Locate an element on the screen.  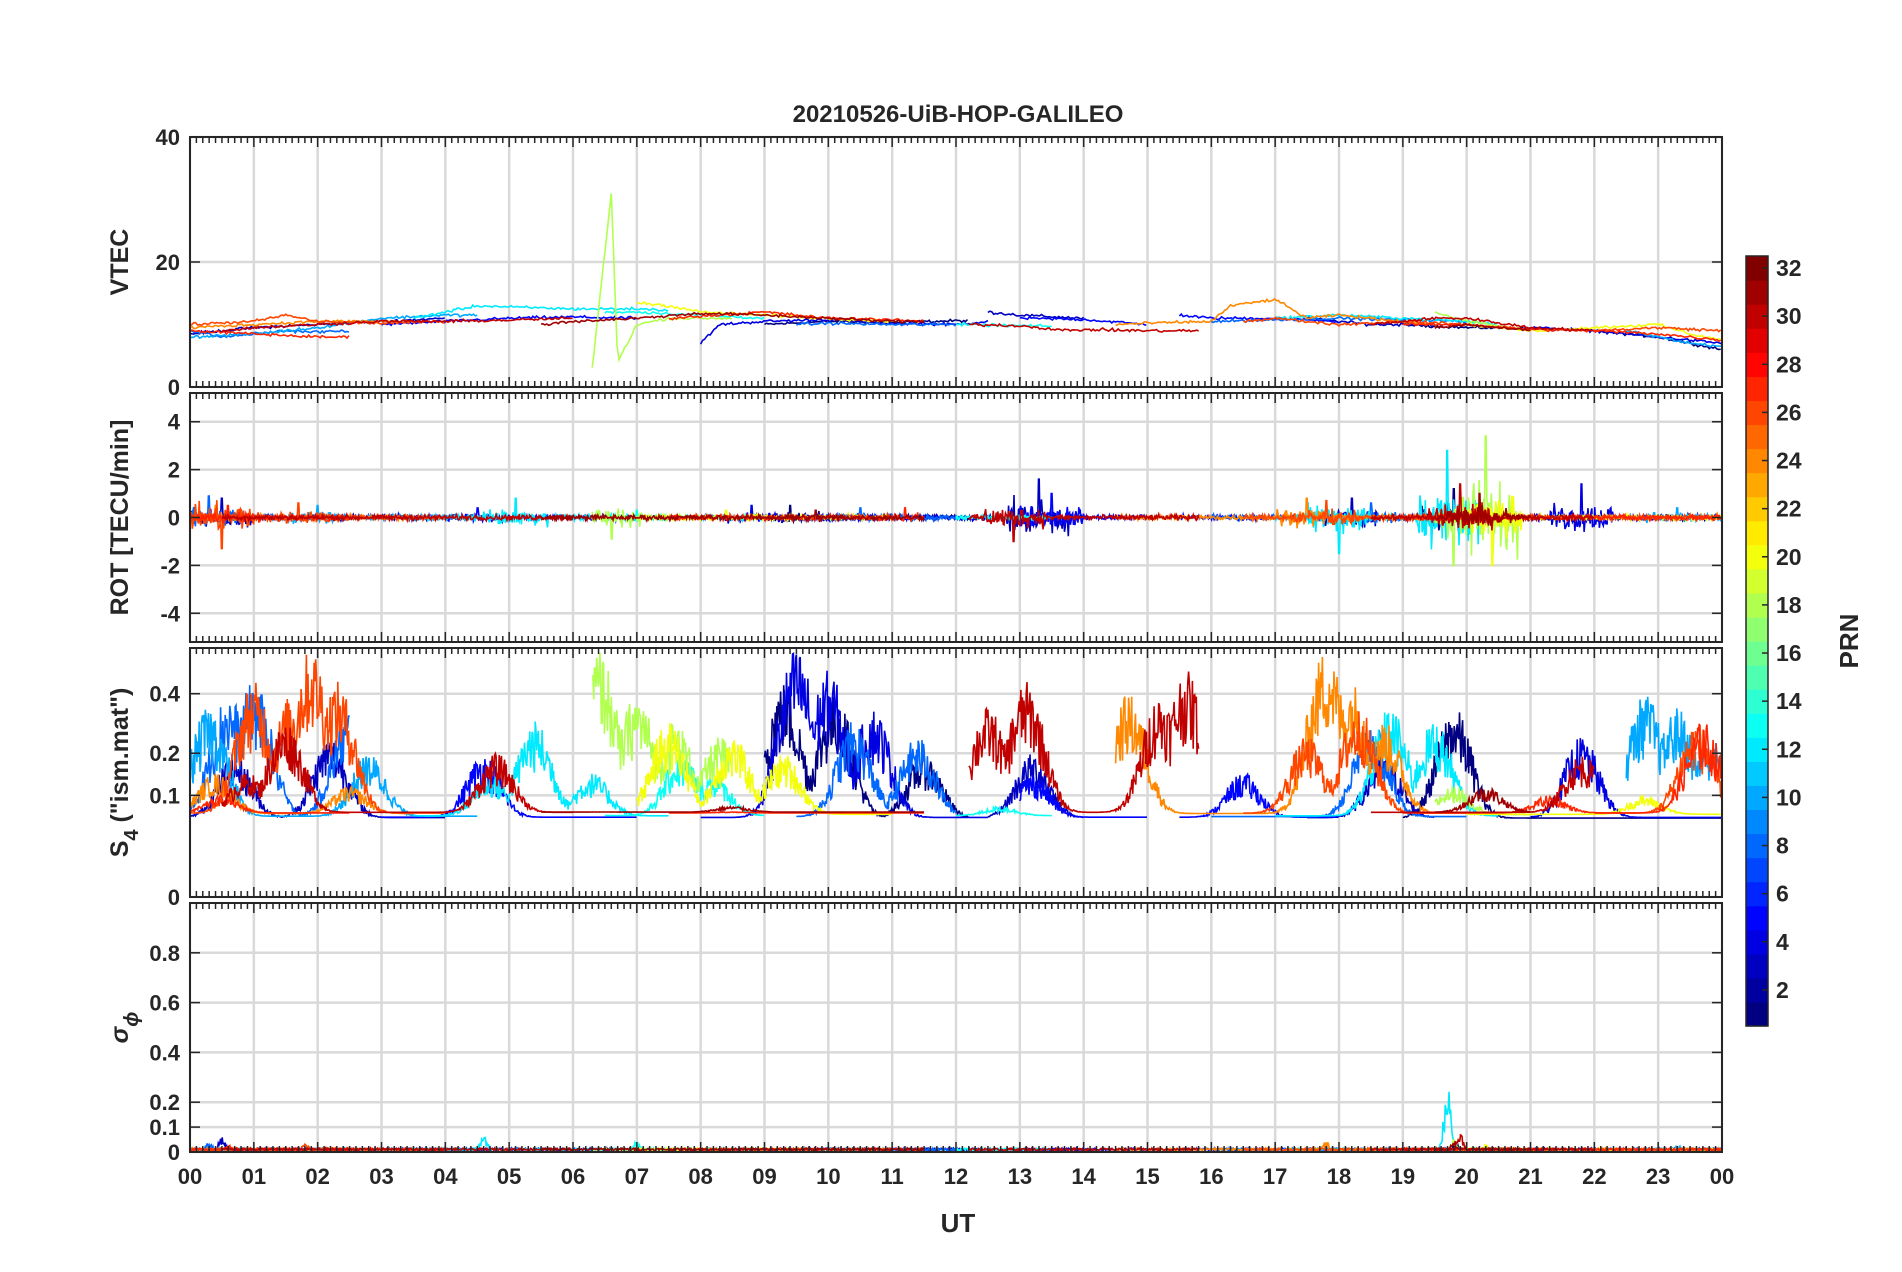
colorbar-tick-label: 8 is located at coordinates (1782, 846).